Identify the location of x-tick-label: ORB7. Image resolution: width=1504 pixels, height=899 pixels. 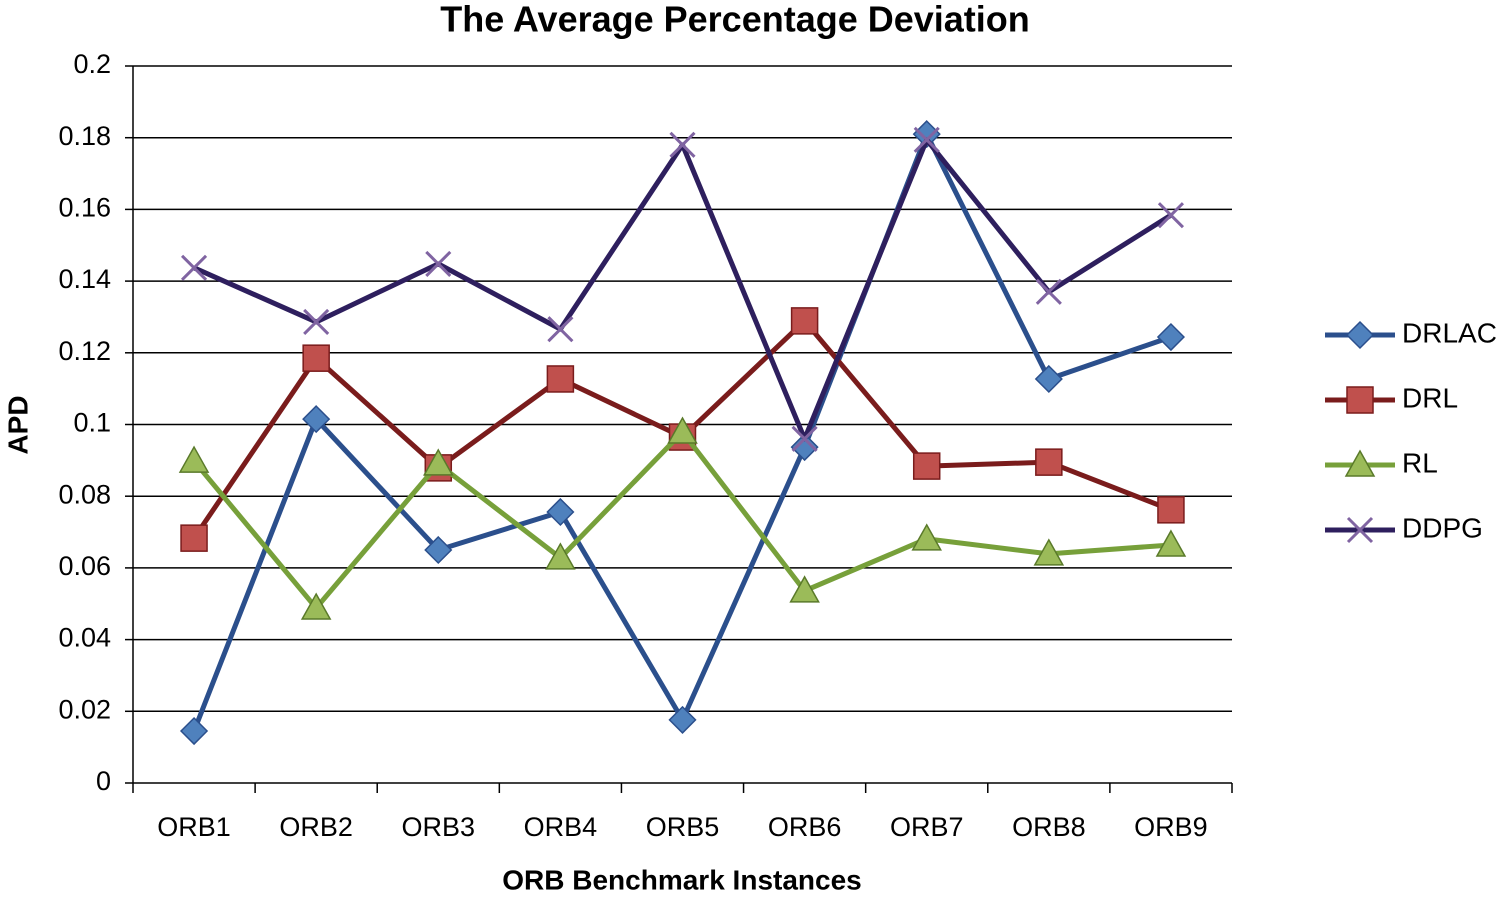
(927, 827).